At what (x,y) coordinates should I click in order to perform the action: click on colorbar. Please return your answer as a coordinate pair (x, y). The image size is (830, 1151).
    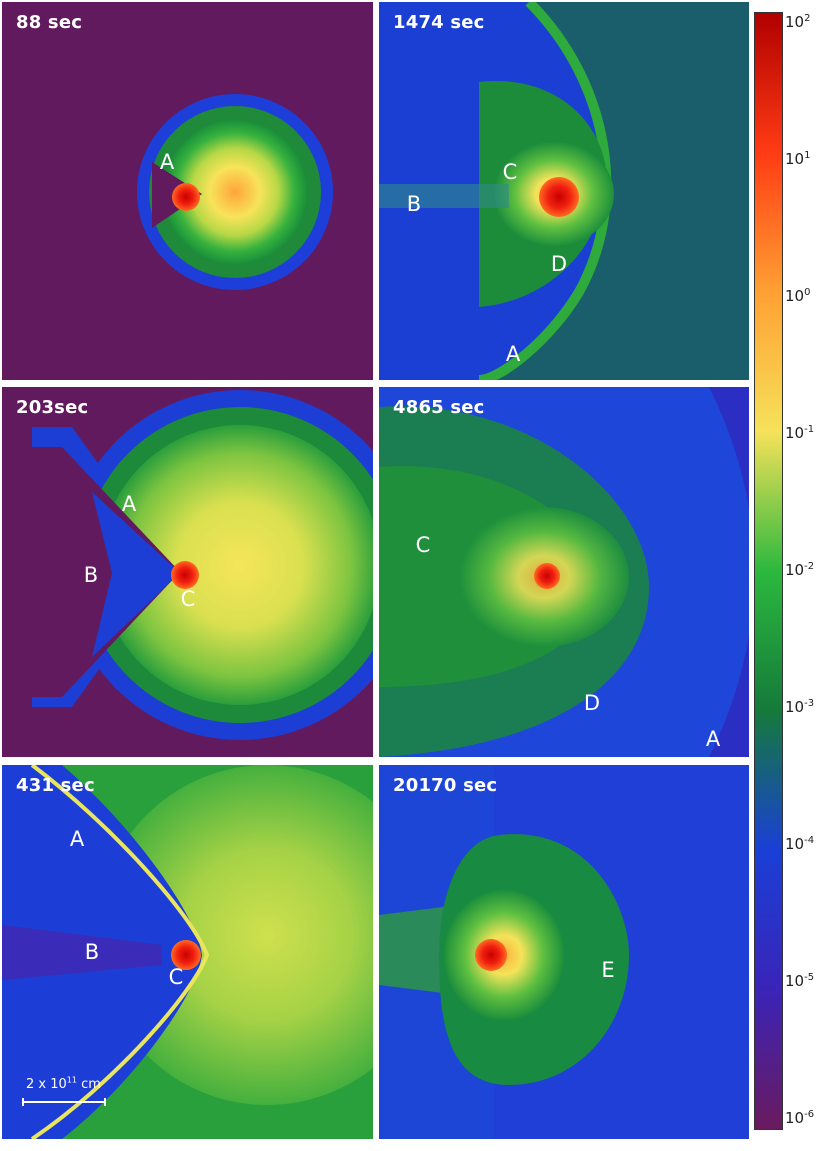
    Looking at the image, I should click on (768, 571).